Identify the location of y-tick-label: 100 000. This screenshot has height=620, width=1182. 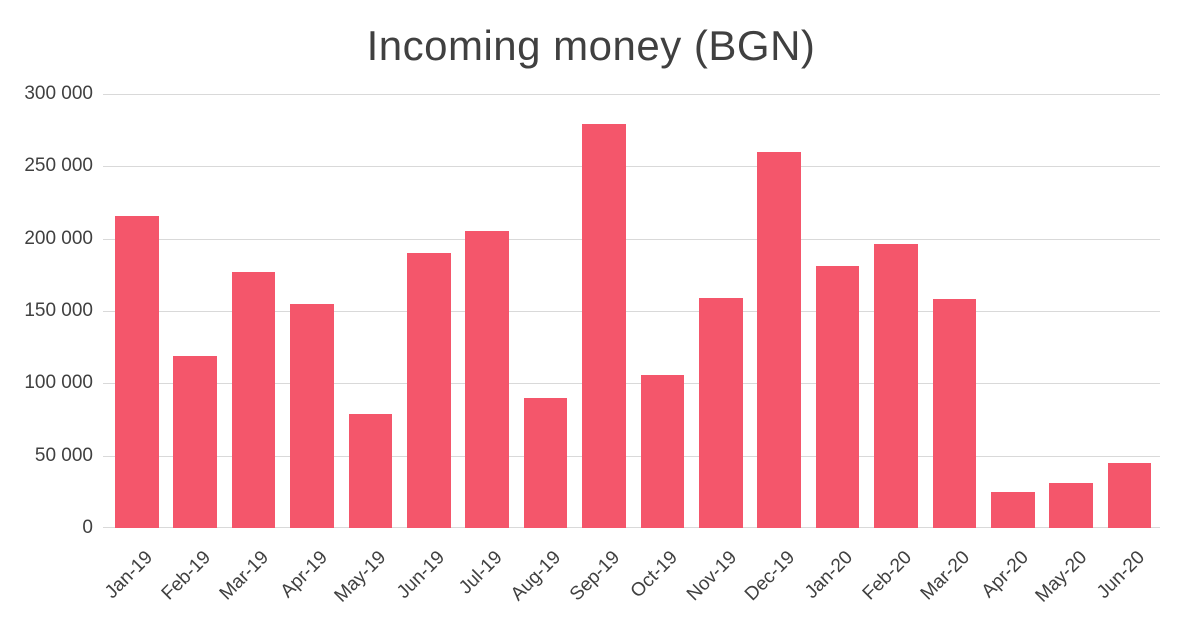
(58, 383).